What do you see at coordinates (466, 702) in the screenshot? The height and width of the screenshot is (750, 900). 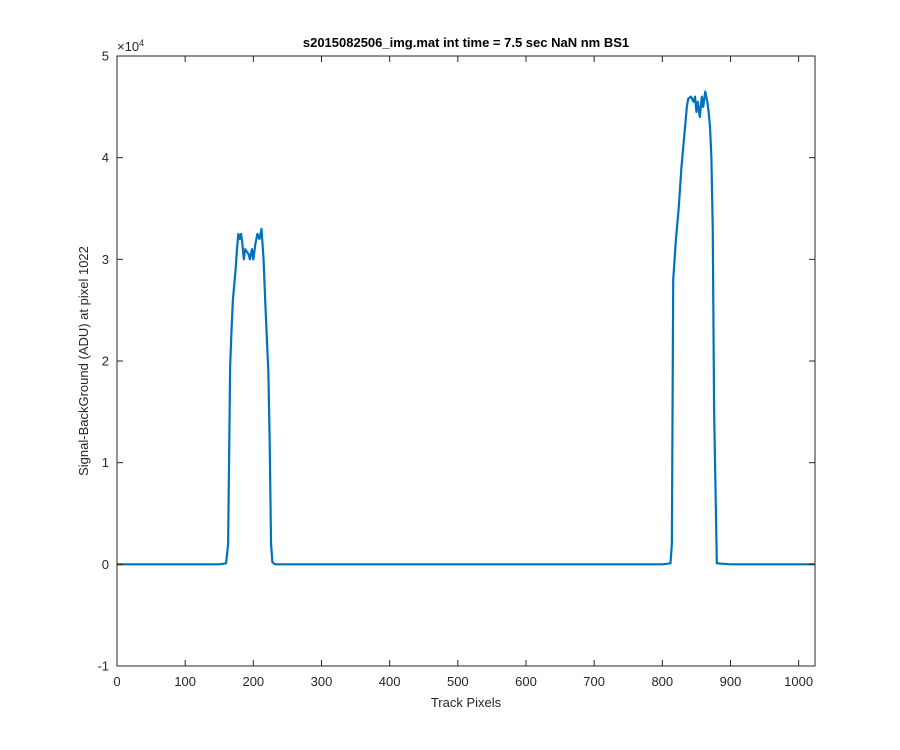 I see `x-axis-label: Track Pixels` at bounding box center [466, 702].